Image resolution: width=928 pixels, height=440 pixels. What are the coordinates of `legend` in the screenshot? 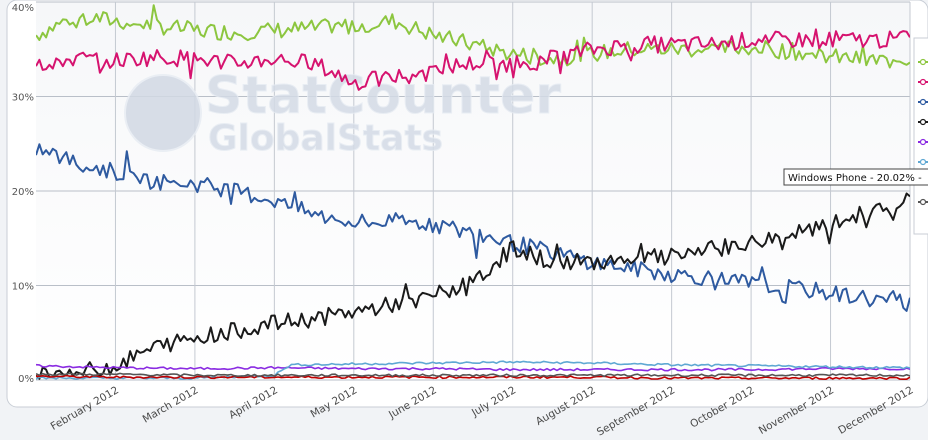 It's located at (920, 136).